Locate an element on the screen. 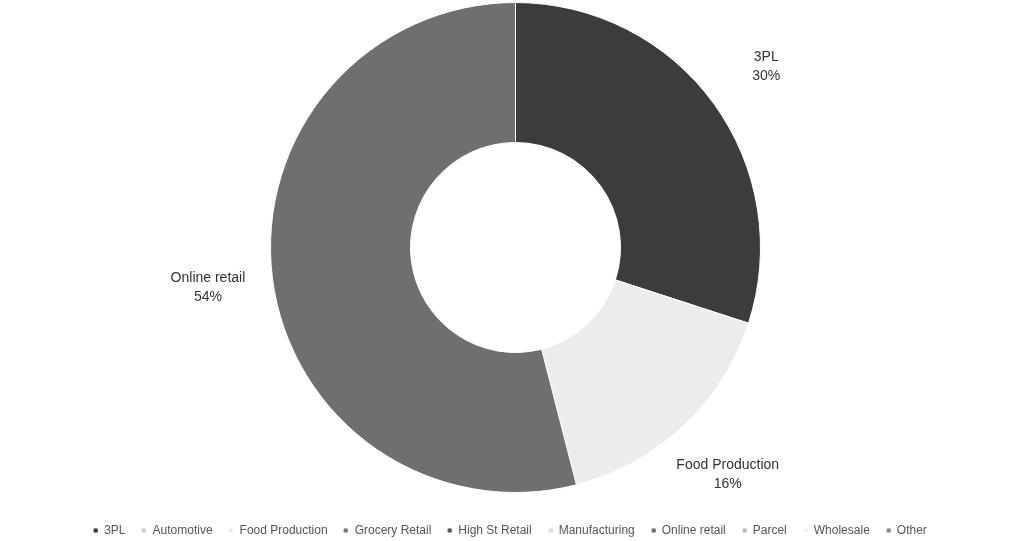 Image resolution: width=1018 pixels, height=541 pixels. slice-label: Online retail is located at coordinates (208, 276).